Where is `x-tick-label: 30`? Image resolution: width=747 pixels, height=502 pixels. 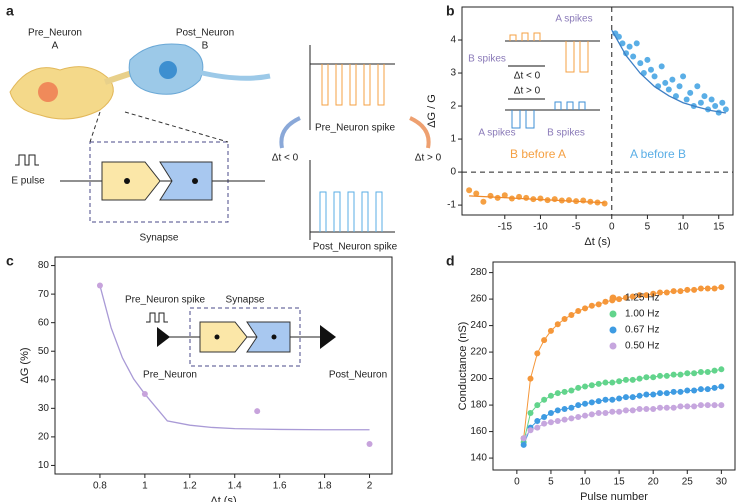
x-tick-label: 30 is located at coordinates (722, 482).